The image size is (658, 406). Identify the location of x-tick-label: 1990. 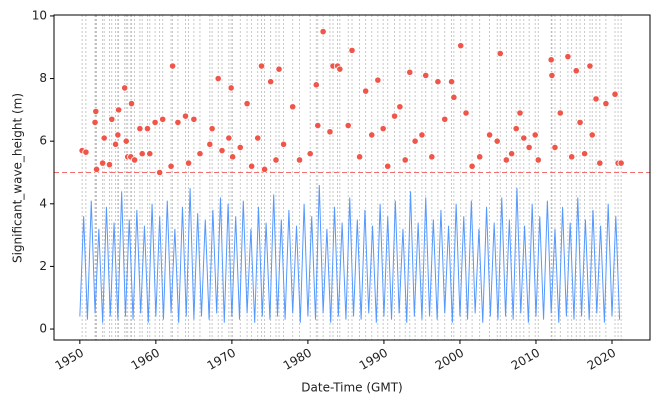
(373, 359).